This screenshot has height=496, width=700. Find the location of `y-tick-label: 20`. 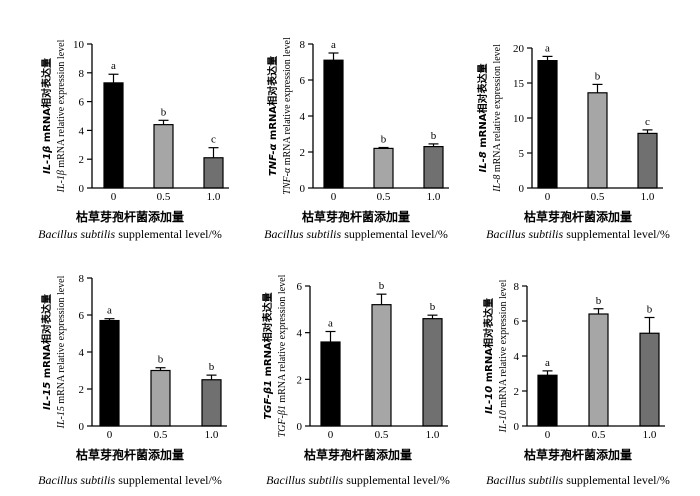

y-tick-label: 20 is located at coordinates (519, 49).